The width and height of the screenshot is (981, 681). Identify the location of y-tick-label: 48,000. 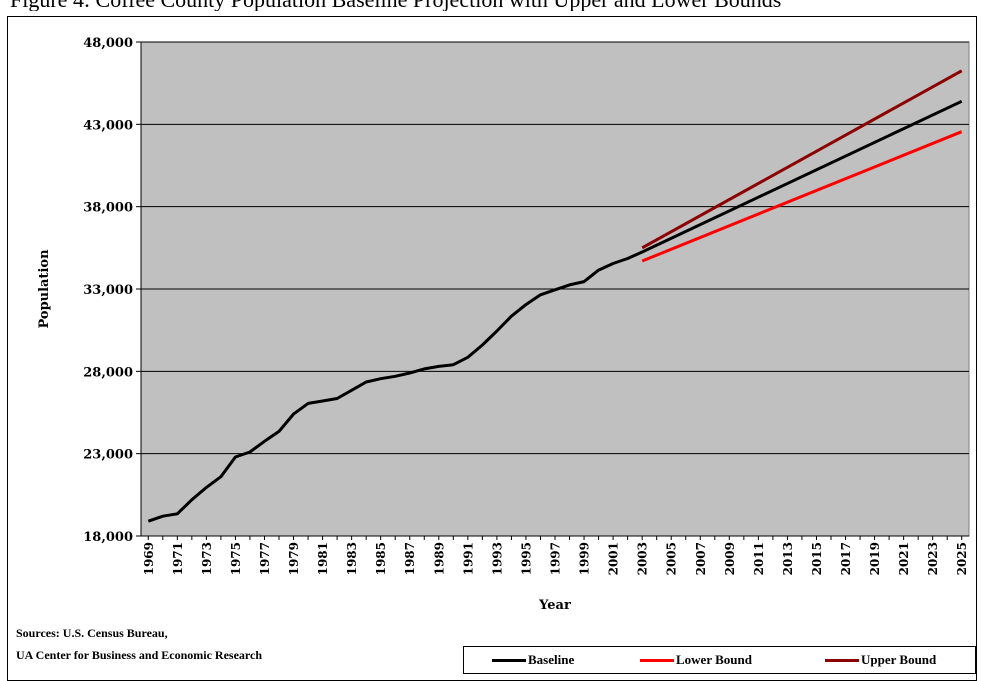
(108, 43).